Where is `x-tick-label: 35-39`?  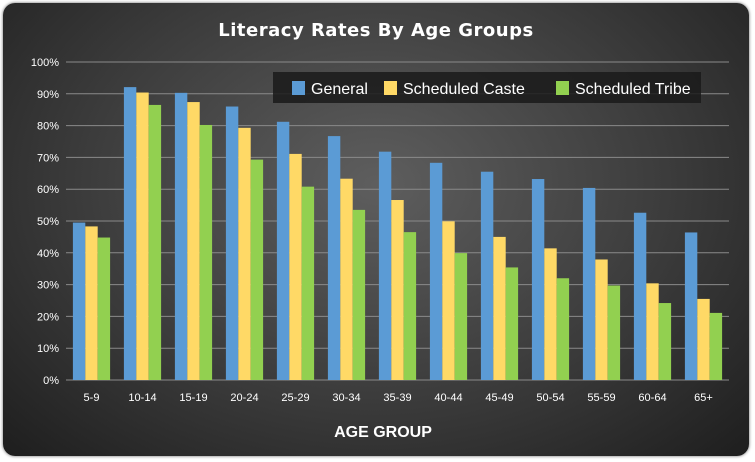 x-tick-label: 35-39 is located at coordinates (397, 398).